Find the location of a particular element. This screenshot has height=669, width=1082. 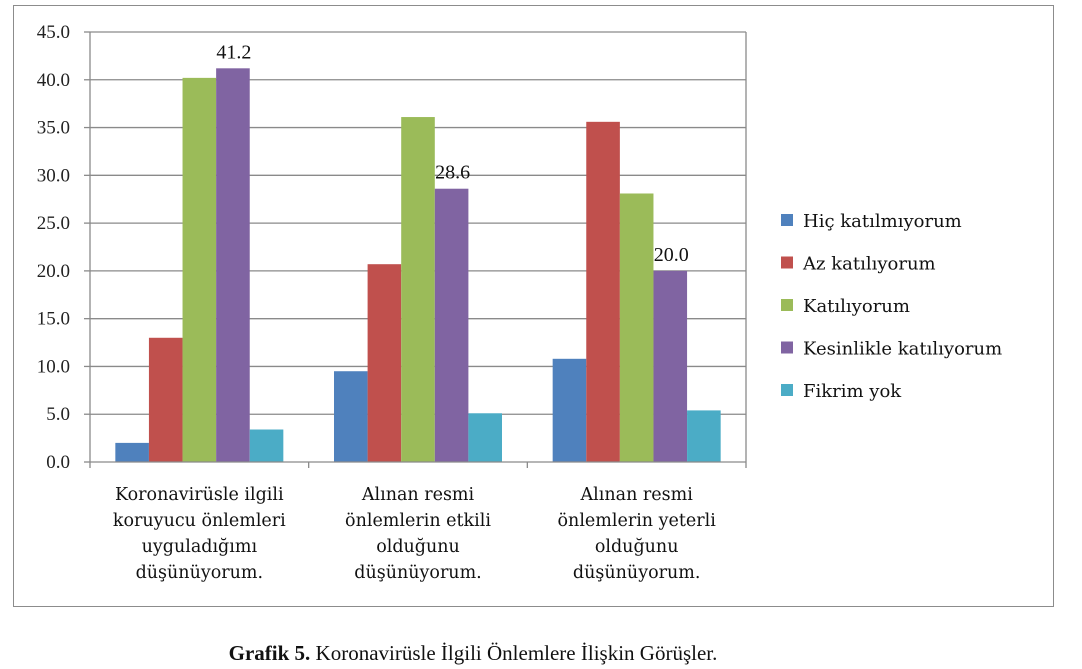

legend-label: Fikrim yok is located at coordinates (852, 391).